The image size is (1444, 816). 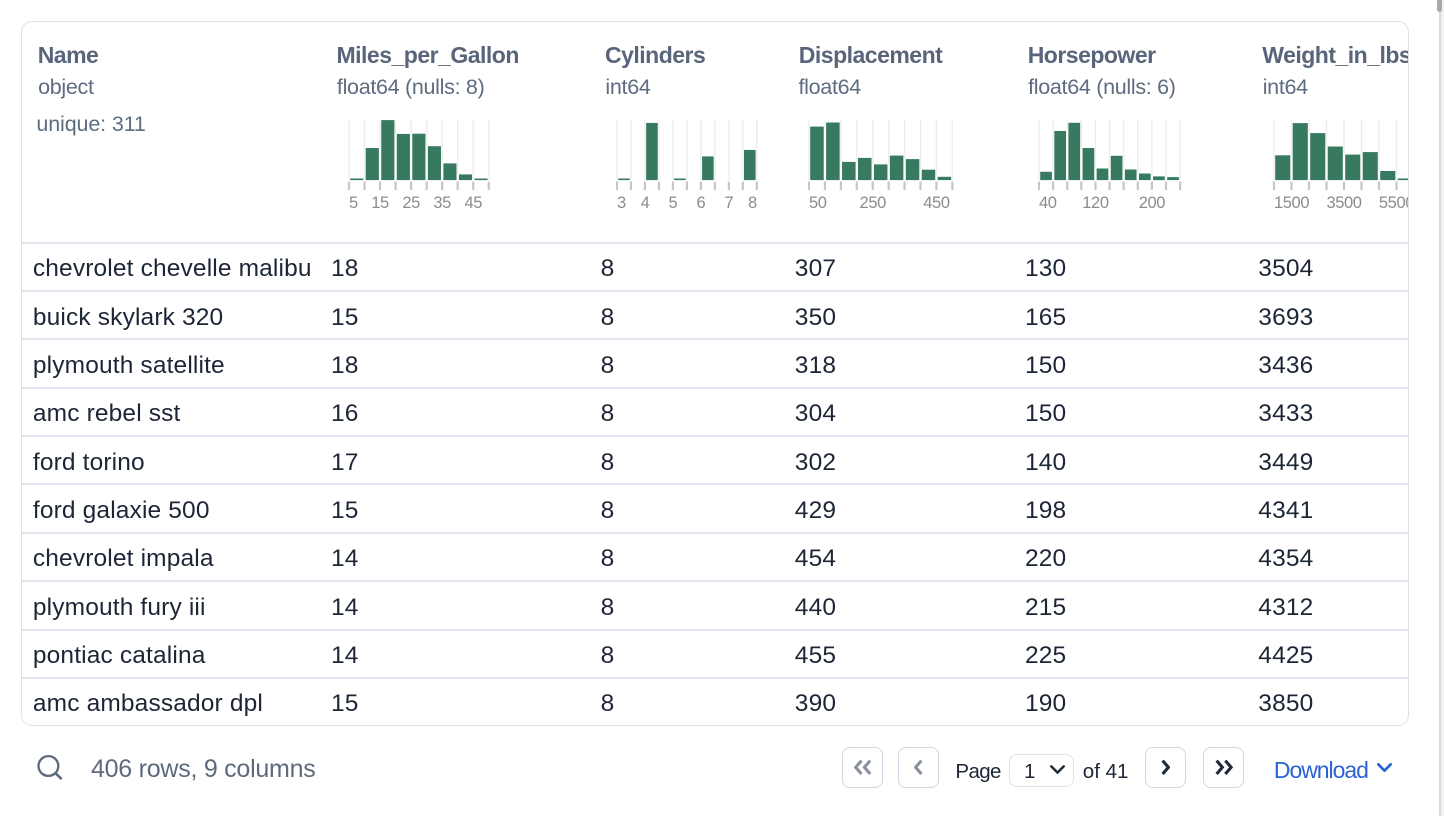 I want to click on svg-text: 1500, so click(x=1291, y=203).